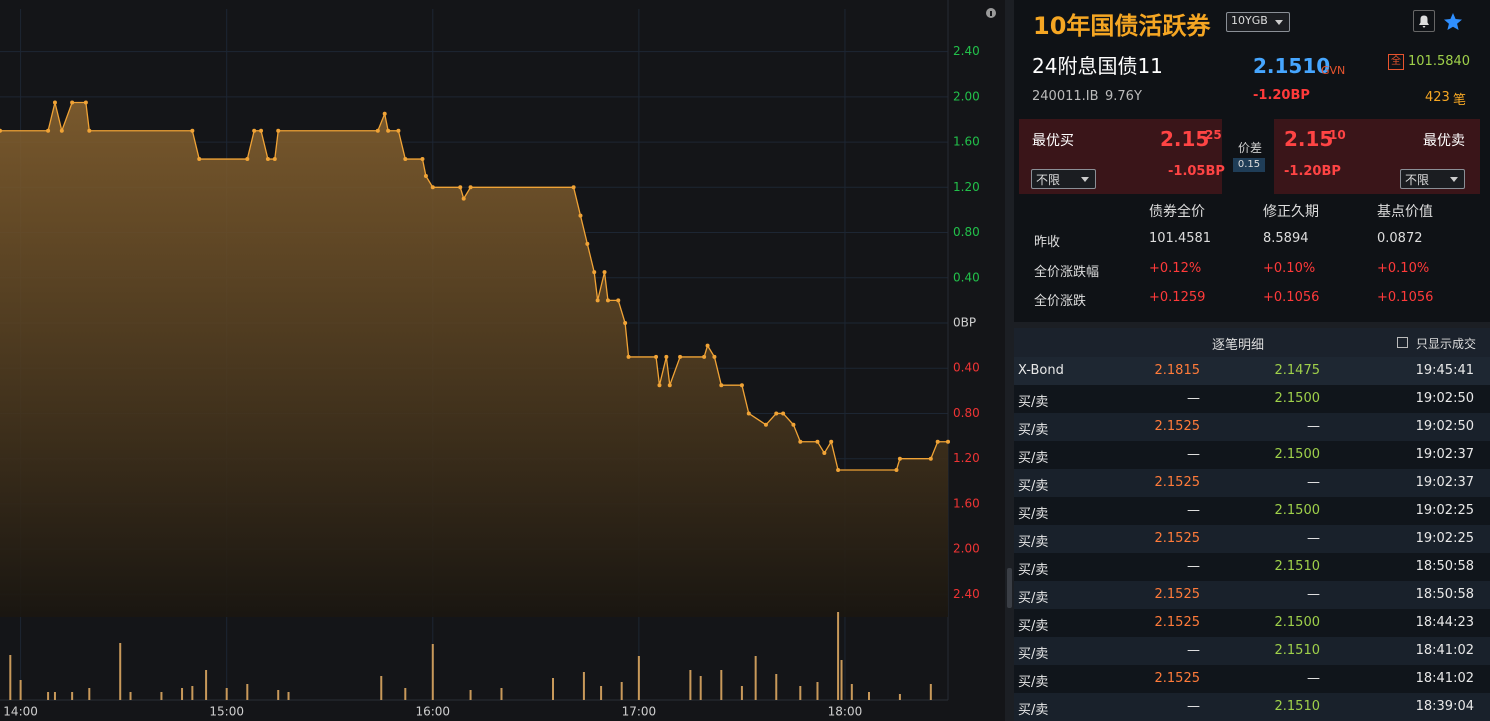  What do you see at coordinates (1252, 511) in the screenshot?
I see `trade-row: 买/卖 — 2.1500 19:02:25` at bounding box center [1252, 511].